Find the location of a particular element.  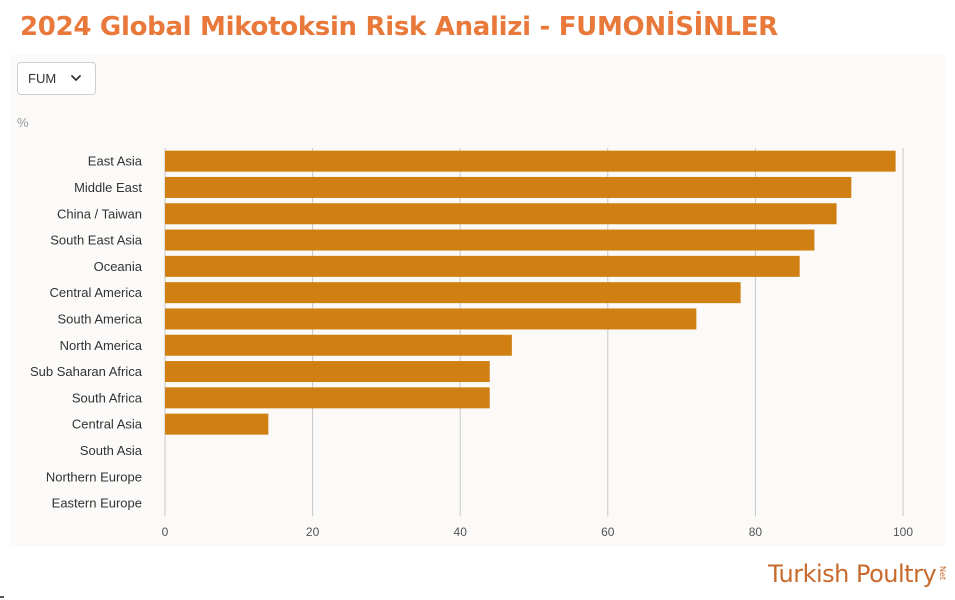

bar-south-africa is located at coordinates (327, 398).